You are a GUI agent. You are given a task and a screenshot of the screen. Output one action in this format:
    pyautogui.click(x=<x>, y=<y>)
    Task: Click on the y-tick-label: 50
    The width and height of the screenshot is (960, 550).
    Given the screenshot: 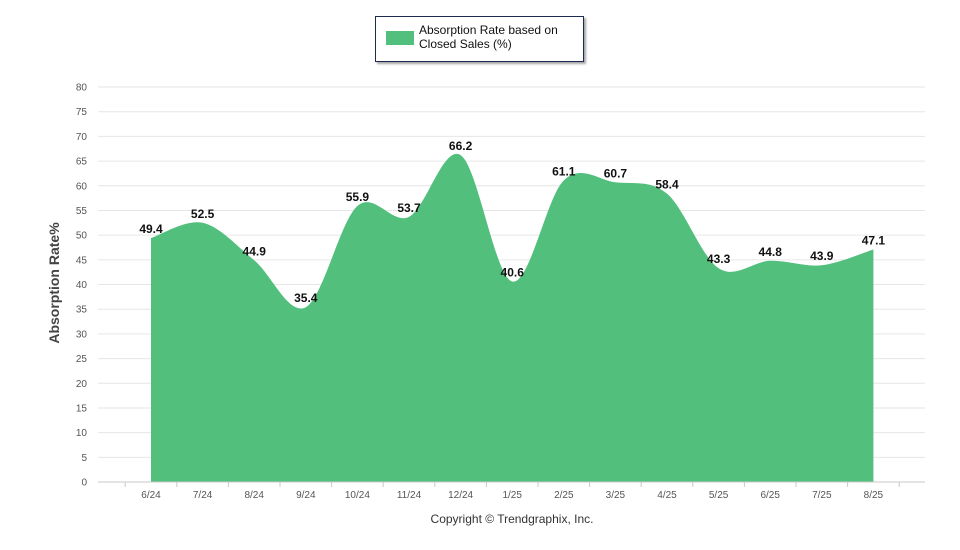 What is the action you would take?
    pyautogui.click(x=82, y=236)
    